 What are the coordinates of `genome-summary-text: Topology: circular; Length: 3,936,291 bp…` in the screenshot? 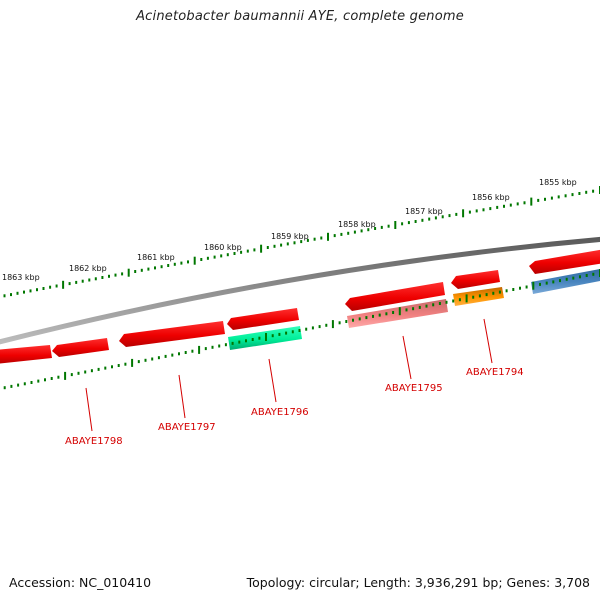 It's located at (418, 582).